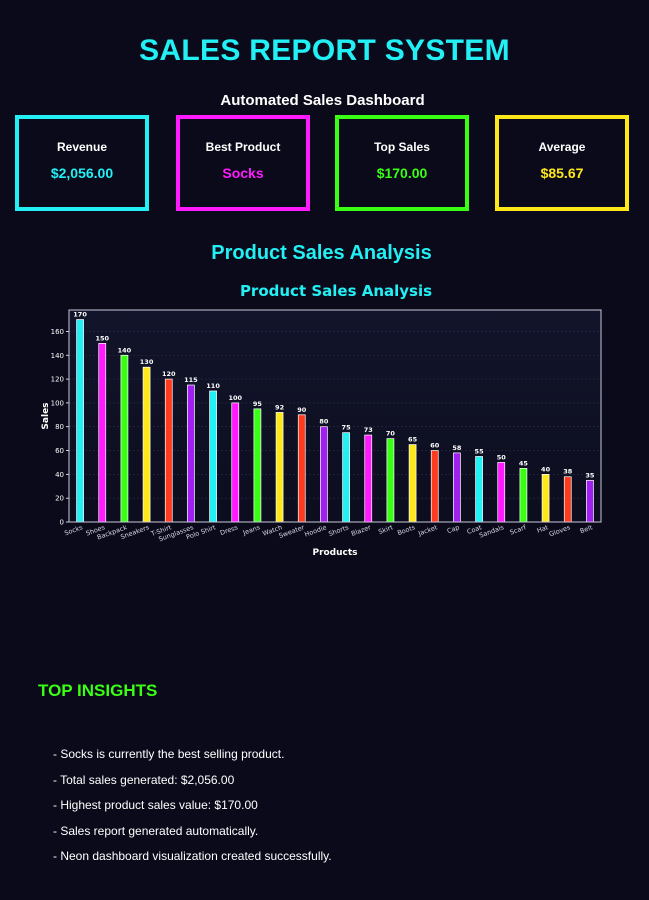  Describe the element at coordinates (251, 530) in the screenshot. I see `x-tick-label: Jeans` at that location.